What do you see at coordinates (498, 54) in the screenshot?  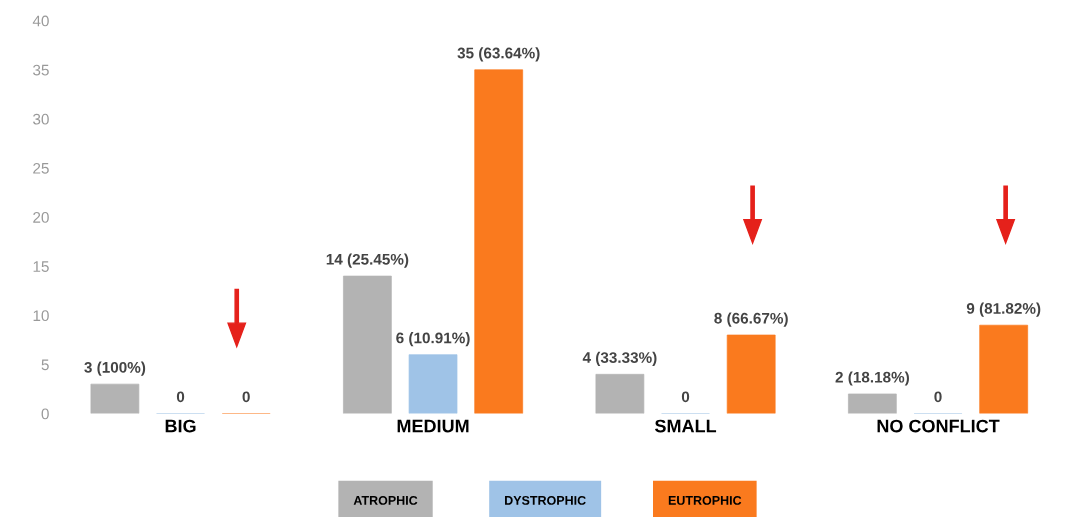 I see `data-label: 35 (63.64%)` at bounding box center [498, 54].